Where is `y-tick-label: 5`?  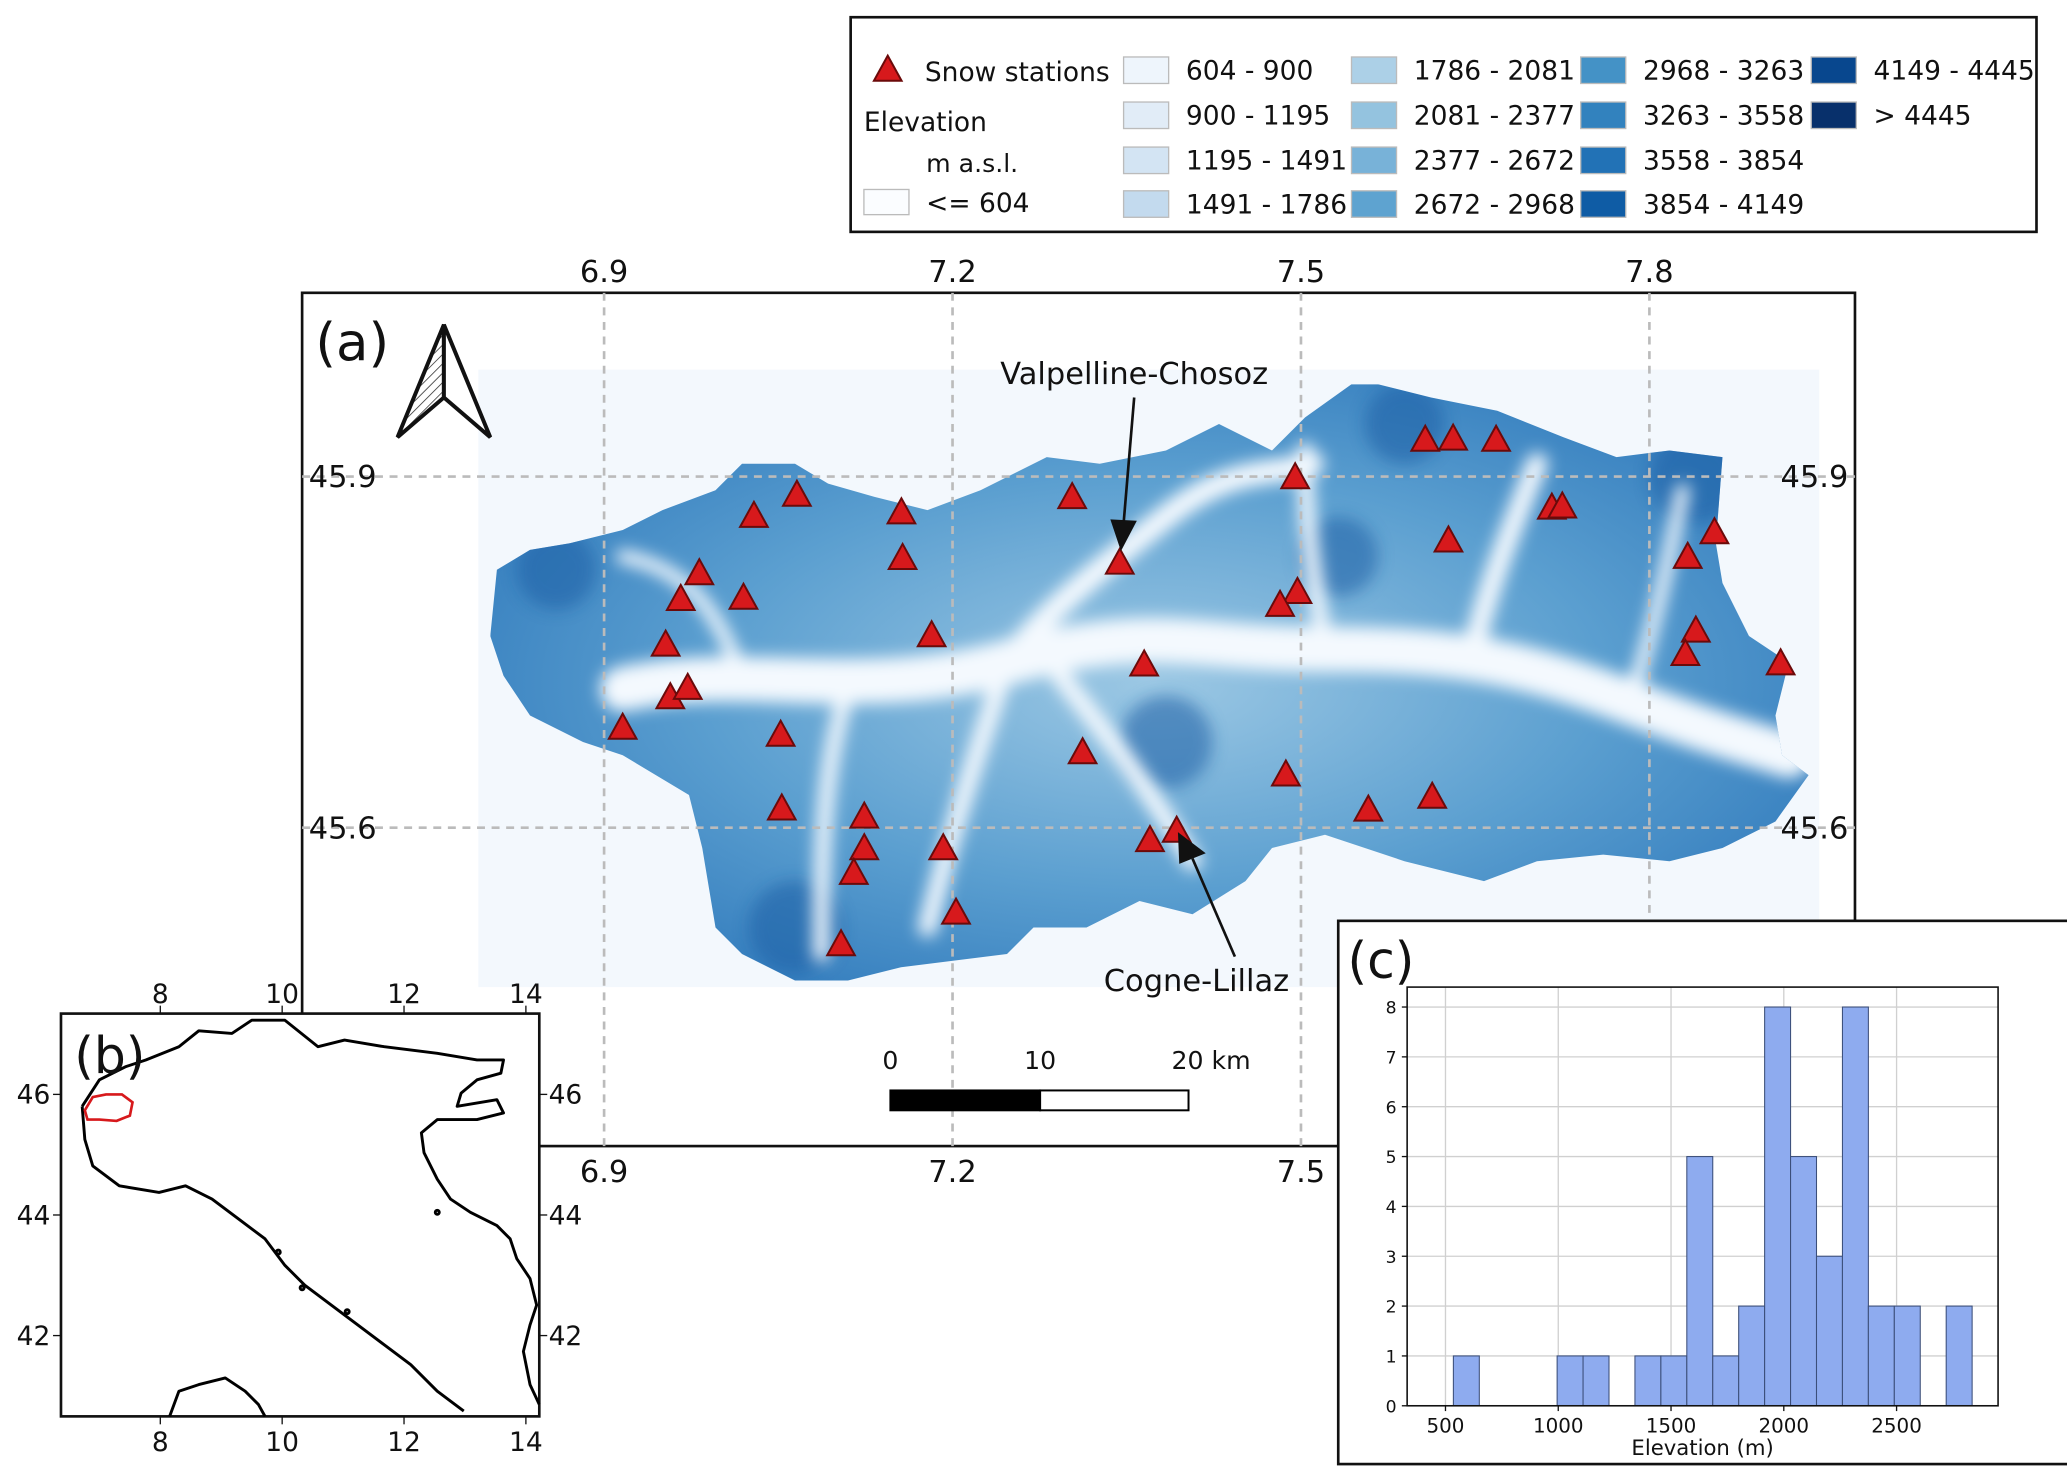
y-tick-label: 5 is located at coordinates (1391, 1158).